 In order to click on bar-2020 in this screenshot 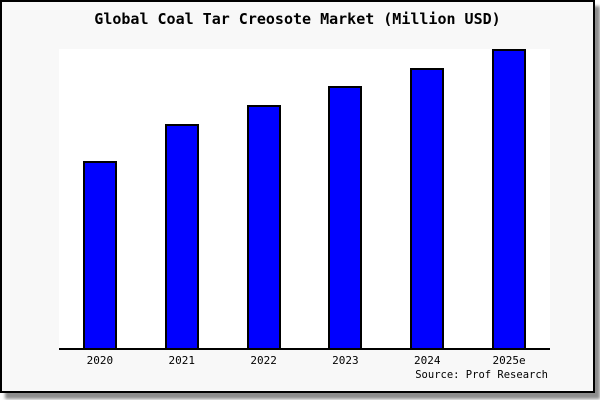, I will do `click(99, 254)`.